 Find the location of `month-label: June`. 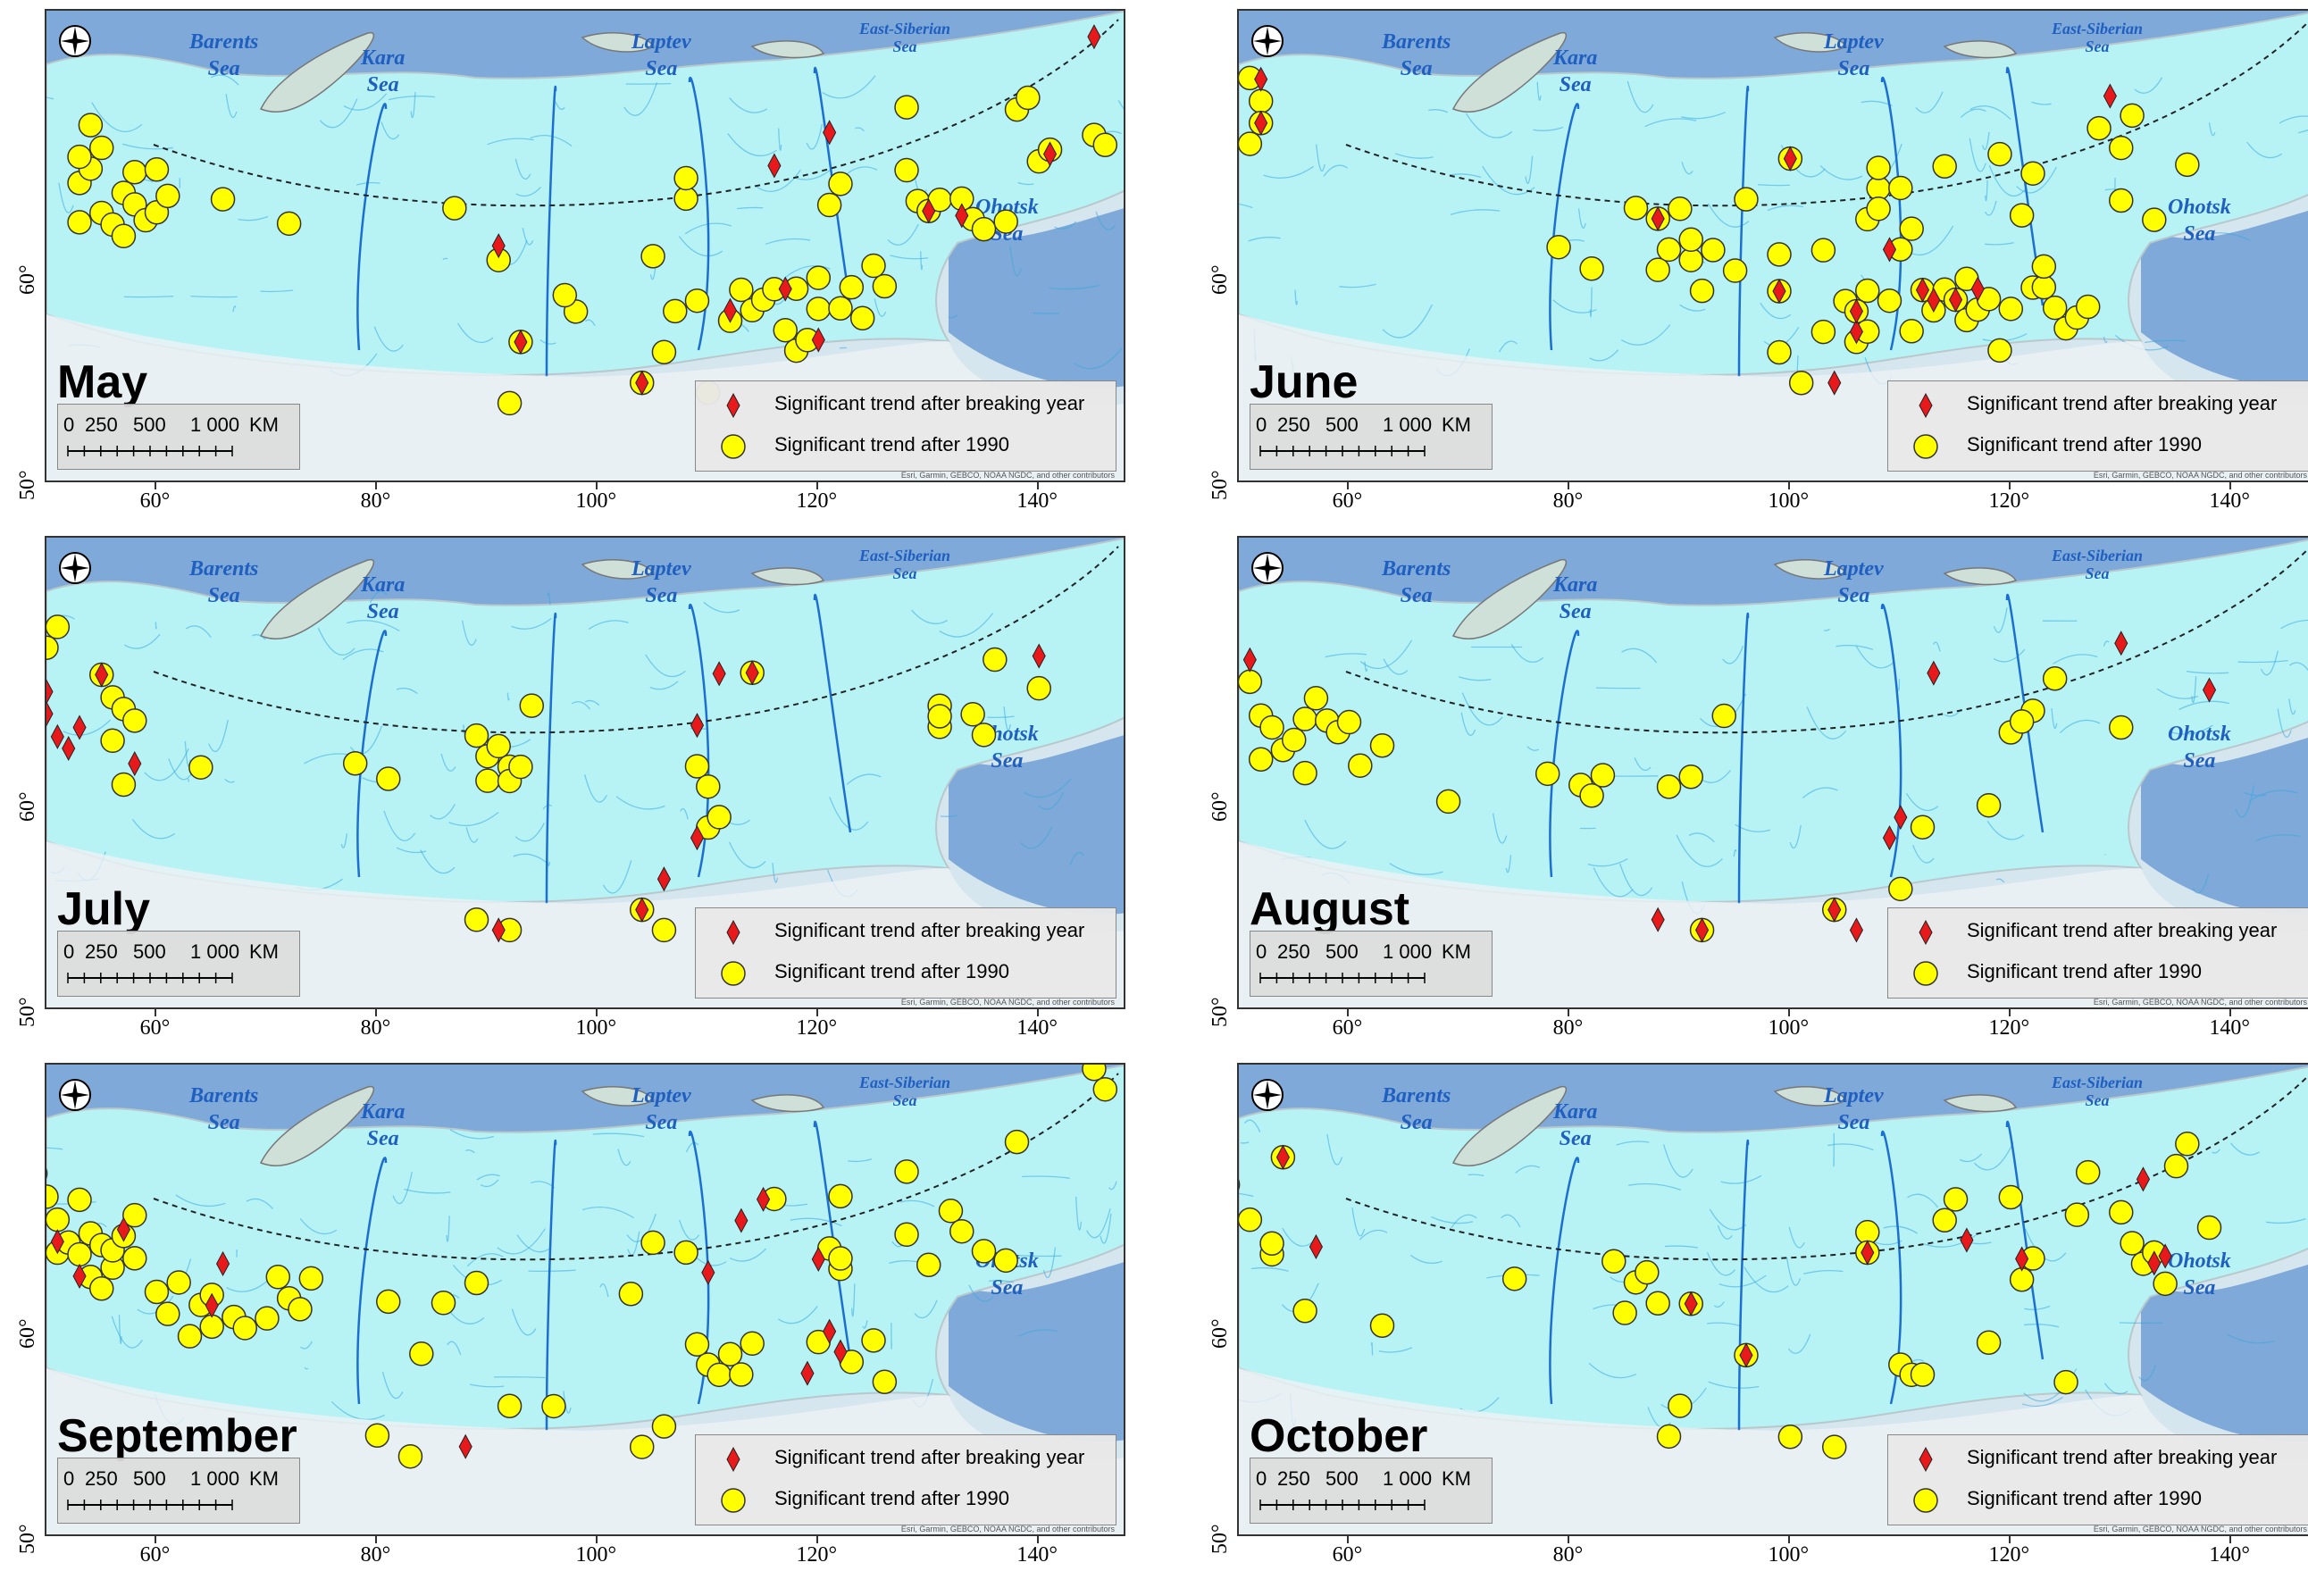

month-label: June is located at coordinates (1305, 382).